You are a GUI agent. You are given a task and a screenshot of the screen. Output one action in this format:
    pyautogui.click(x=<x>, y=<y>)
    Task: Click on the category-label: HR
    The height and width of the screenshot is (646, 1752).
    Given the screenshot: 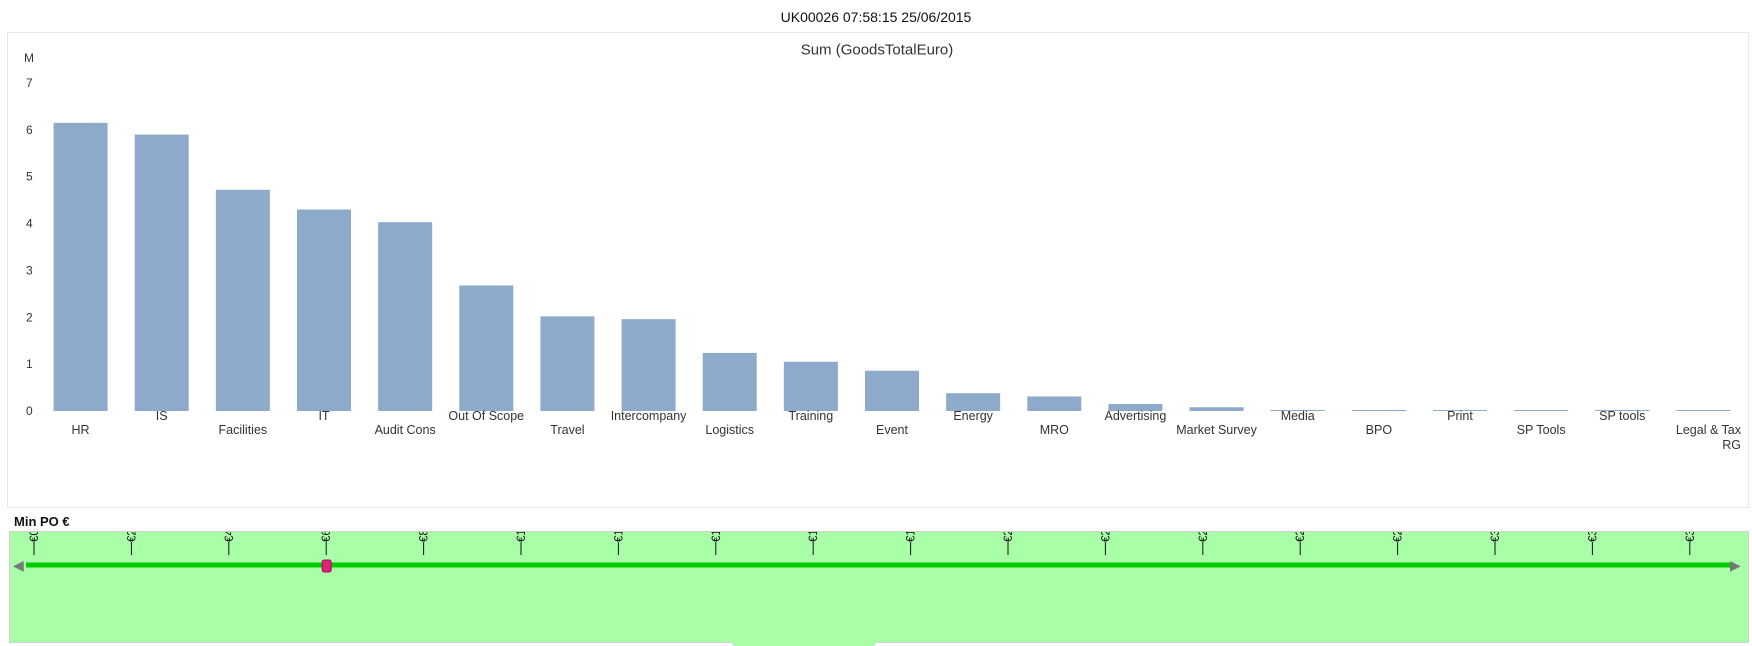 What is the action you would take?
    pyautogui.click(x=81, y=430)
    